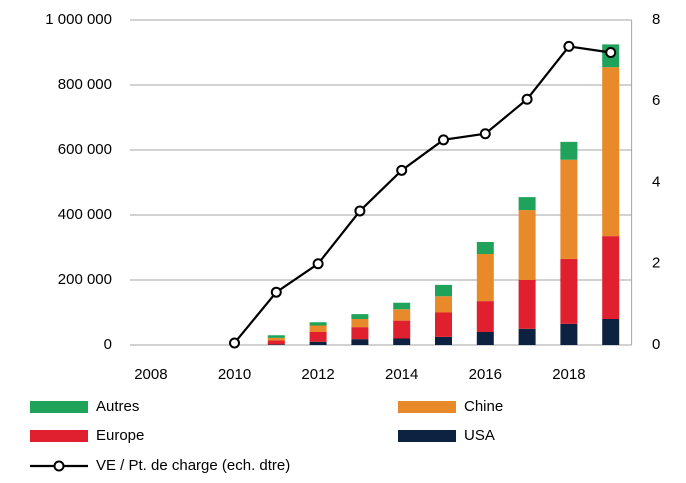  I want to click on x-tick-label: 2008, so click(150, 374).